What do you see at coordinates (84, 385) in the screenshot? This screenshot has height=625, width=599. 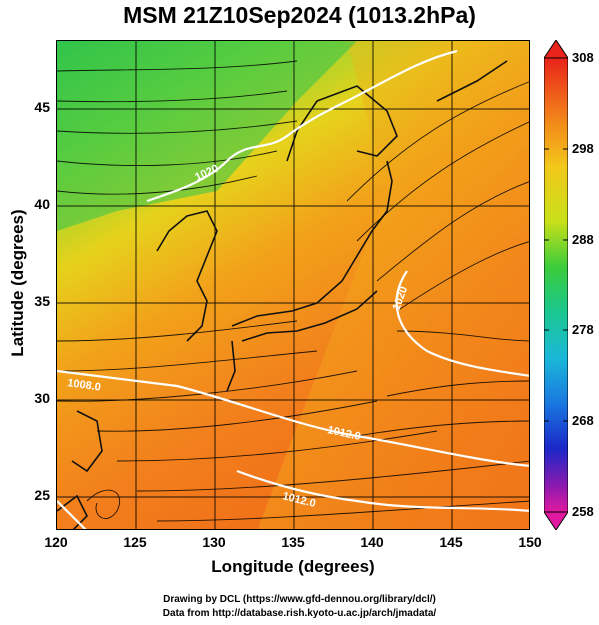 I see `isobar-label-3: 1008.0` at bounding box center [84, 385].